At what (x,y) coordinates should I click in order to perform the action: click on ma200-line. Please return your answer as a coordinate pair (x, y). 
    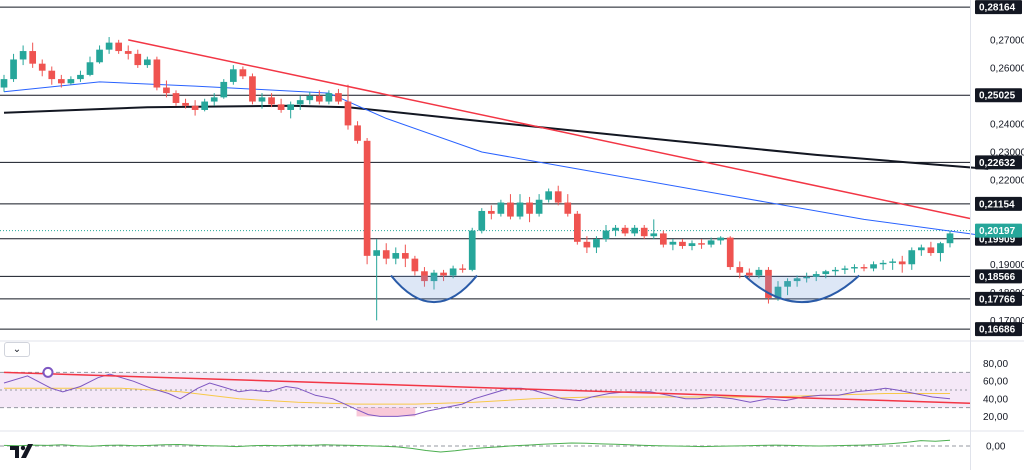
    Looking at the image, I should click on (496, 137).